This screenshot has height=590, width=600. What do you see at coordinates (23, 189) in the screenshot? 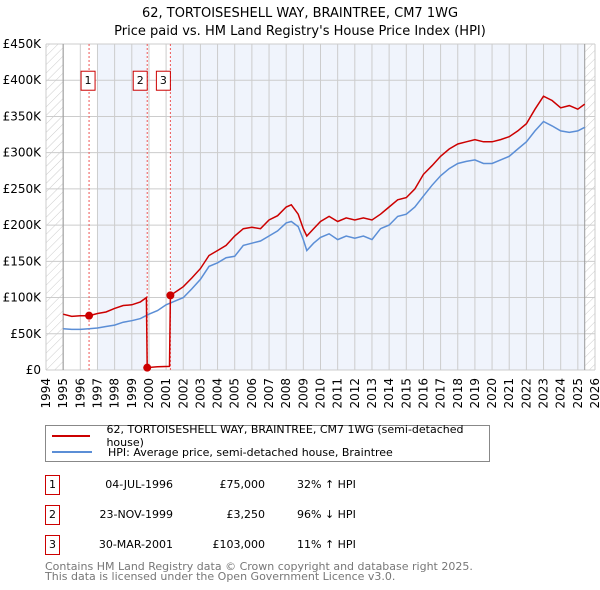
I see `y-tick-label: £250K` at bounding box center [23, 189].